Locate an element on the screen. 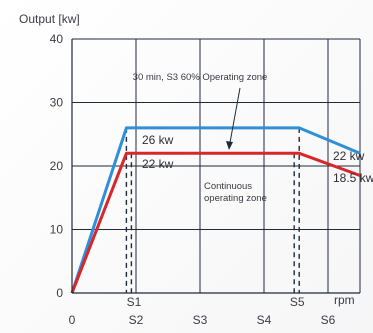 The width and height of the screenshot is (373, 333). x-tick-S2: S2 is located at coordinates (136, 320).